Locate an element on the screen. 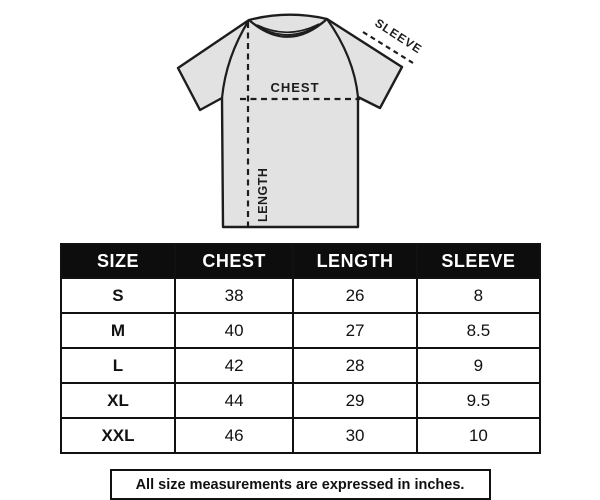 This screenshot has width=600, height=500. size-cell: XL is located at coordinates (118, 400).